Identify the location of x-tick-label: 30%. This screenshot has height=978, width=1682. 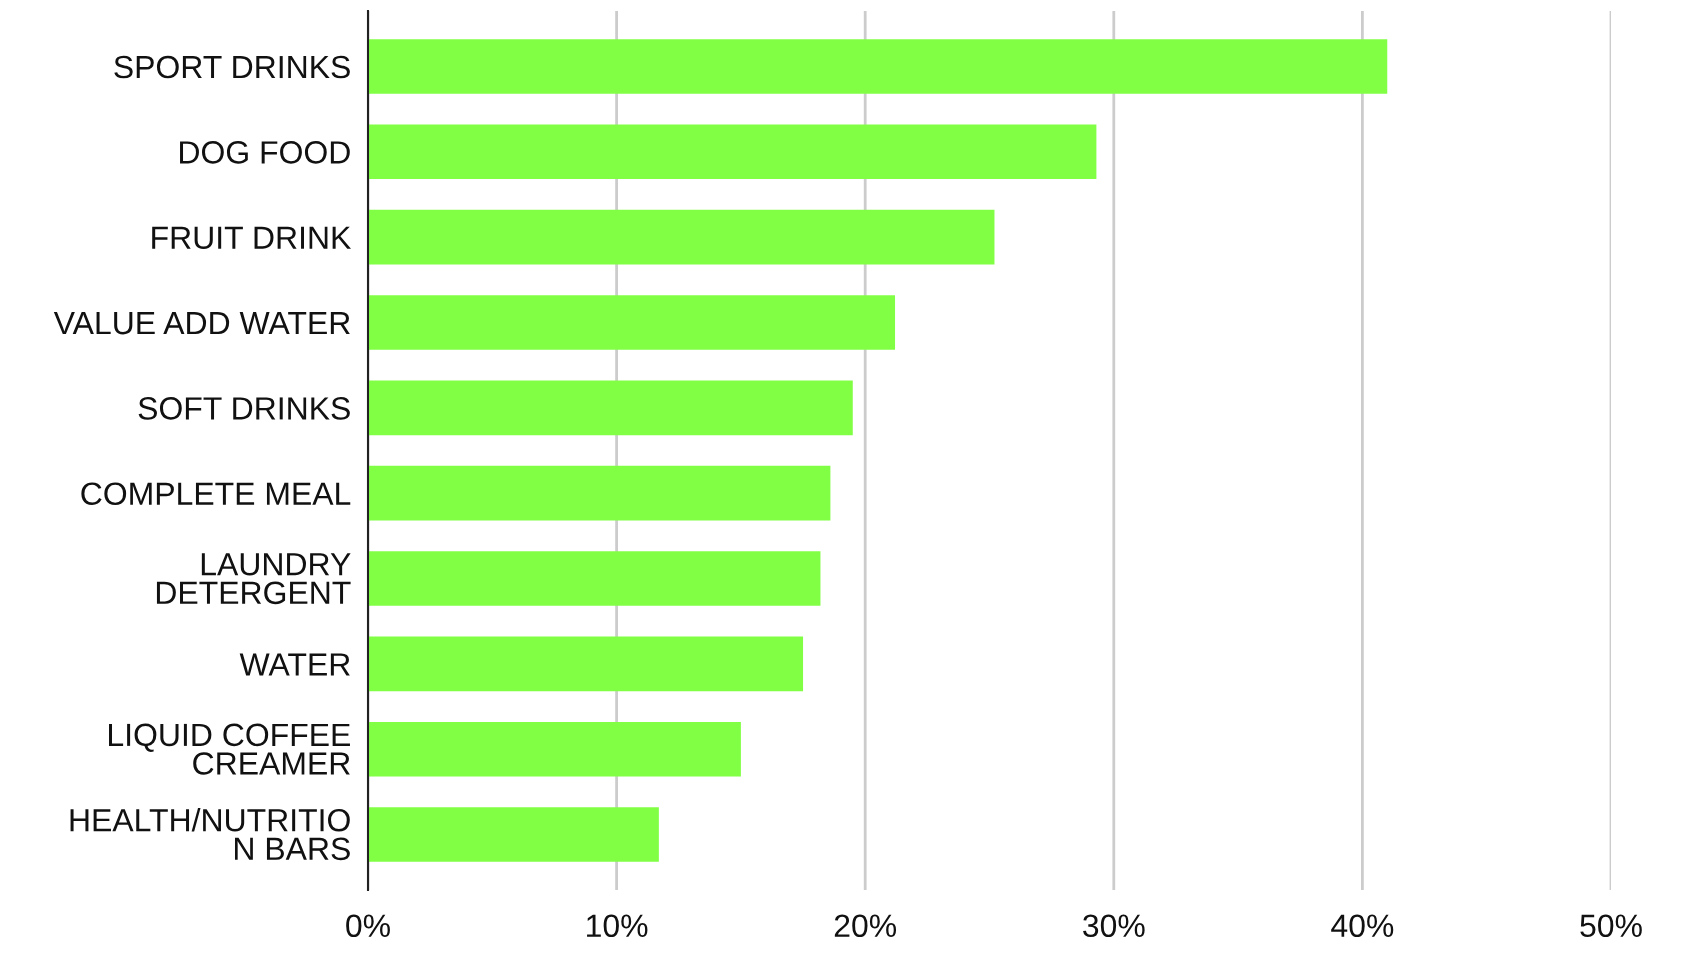
(1114, 926).